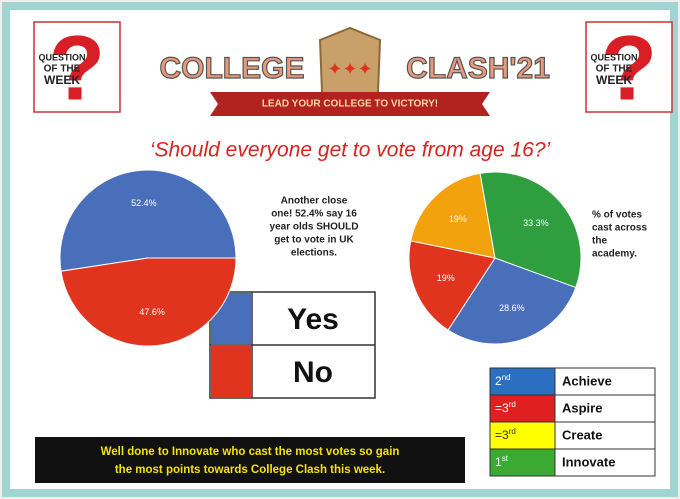 Image resolution: width=680 pixels, height=499 pixels. I want to click on legend-swatch, so click(231, 371).